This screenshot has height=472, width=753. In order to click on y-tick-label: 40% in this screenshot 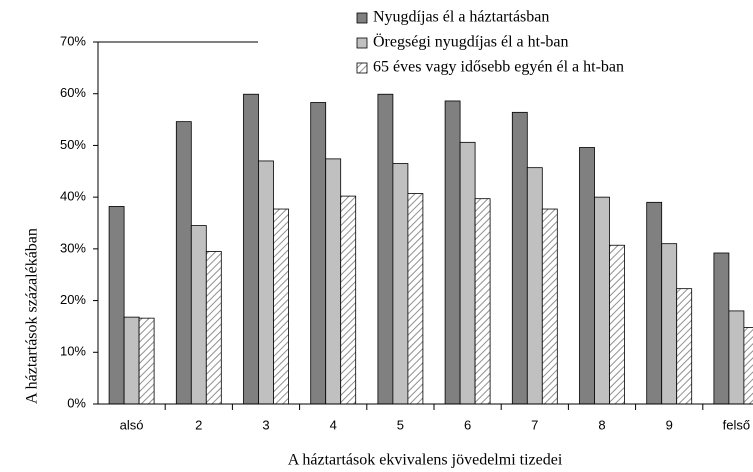, I will do `click(73, 196)`.